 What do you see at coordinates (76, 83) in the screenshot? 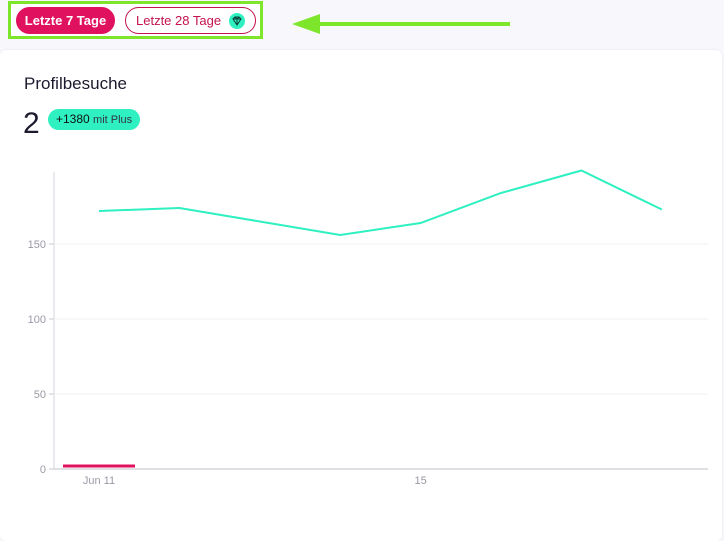
I see `card-title: Profilbesuche` at bounding box center [76, 83].